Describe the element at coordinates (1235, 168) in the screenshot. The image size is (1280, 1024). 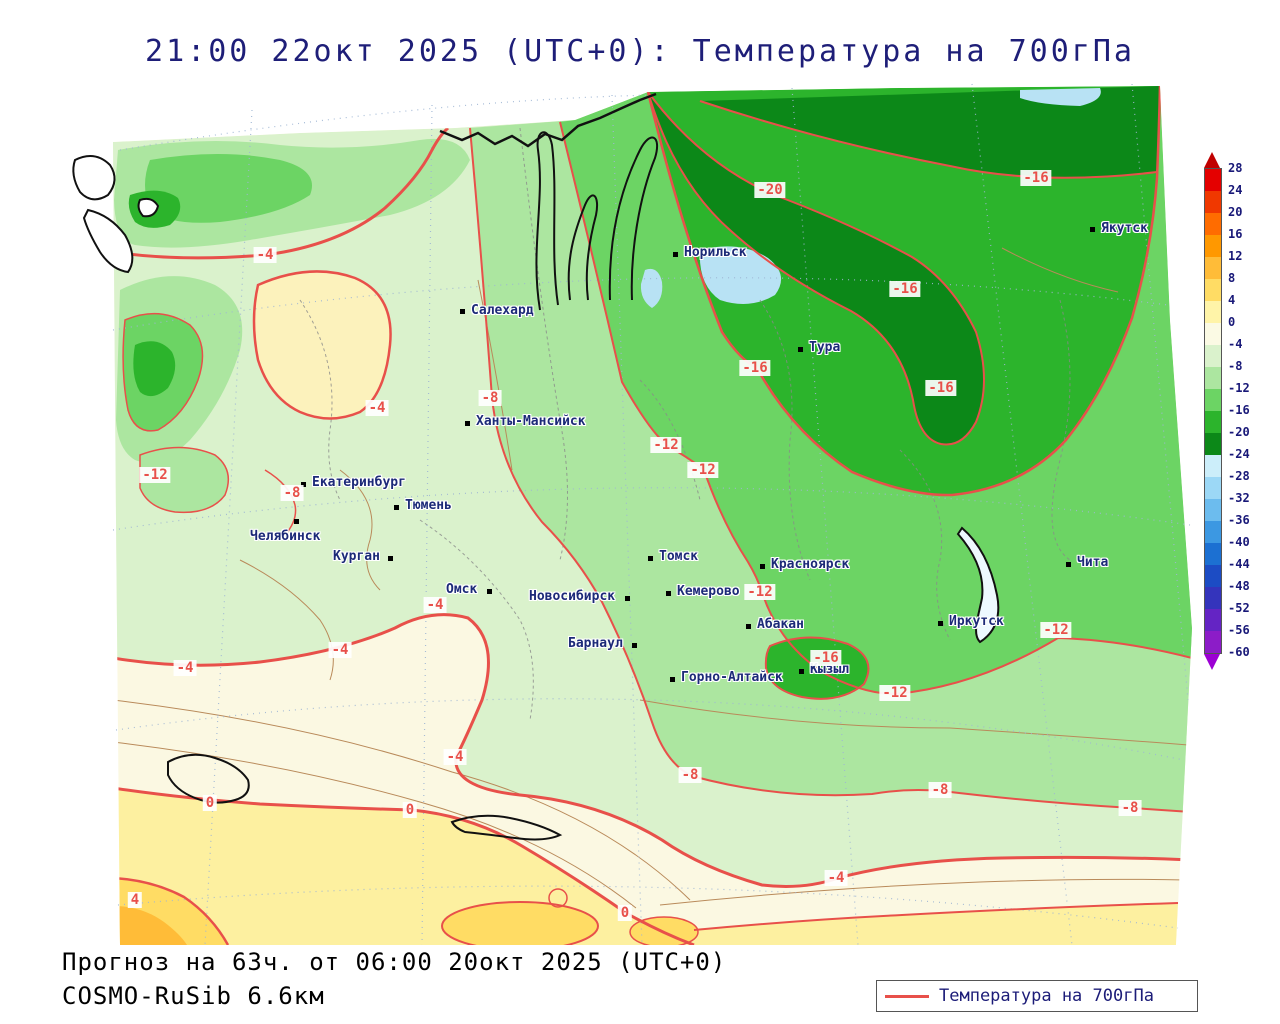
I see `colorbar-tick-label: 28` at that location.